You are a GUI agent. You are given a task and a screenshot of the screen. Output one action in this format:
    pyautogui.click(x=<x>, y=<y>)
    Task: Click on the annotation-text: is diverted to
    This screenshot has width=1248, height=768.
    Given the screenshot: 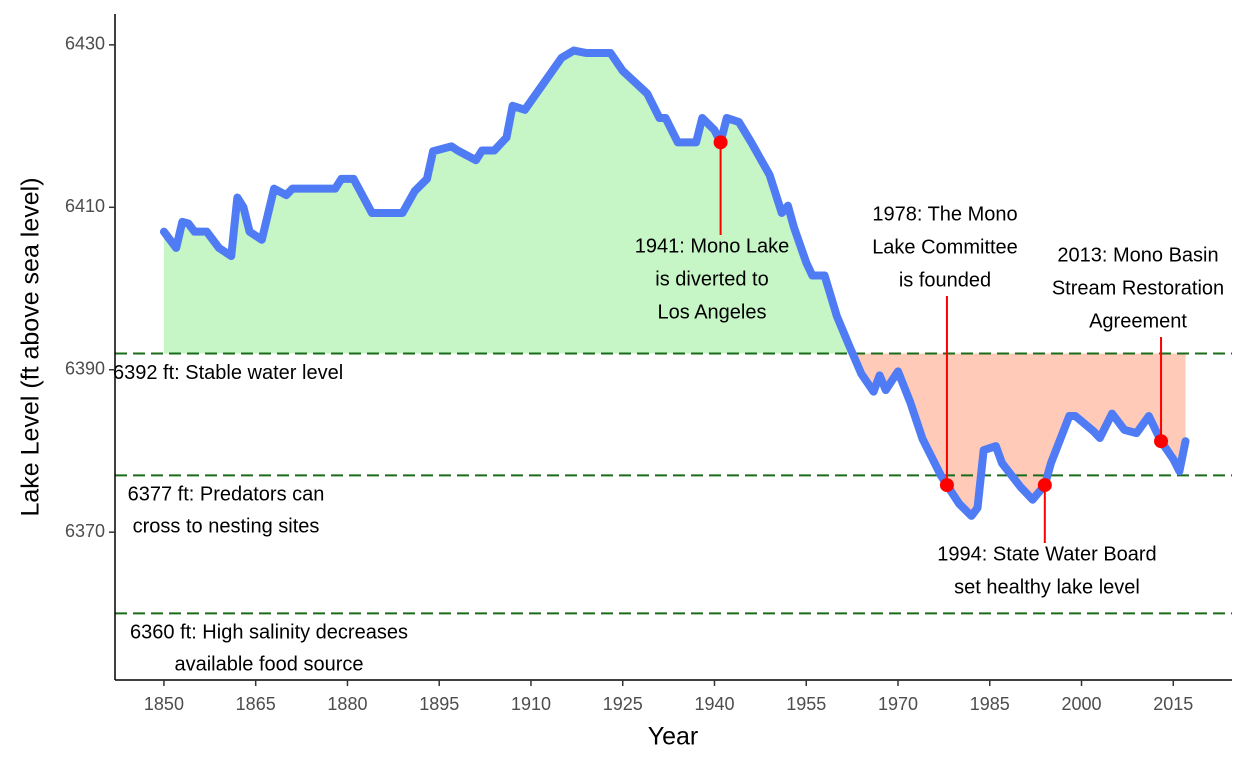 What is the action you would take?
    pyautogui.click(x=711, y=279)
    